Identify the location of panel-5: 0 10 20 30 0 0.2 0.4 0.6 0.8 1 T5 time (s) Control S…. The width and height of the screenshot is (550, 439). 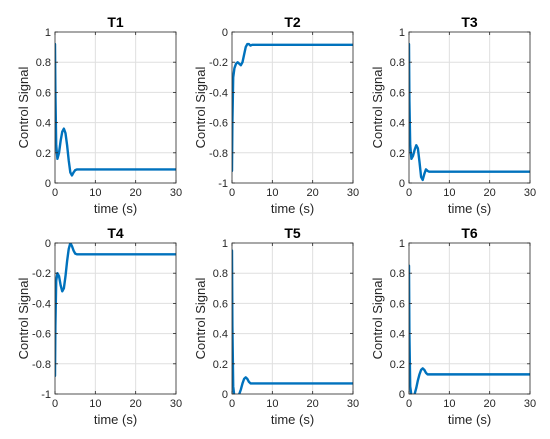
(276, 326).